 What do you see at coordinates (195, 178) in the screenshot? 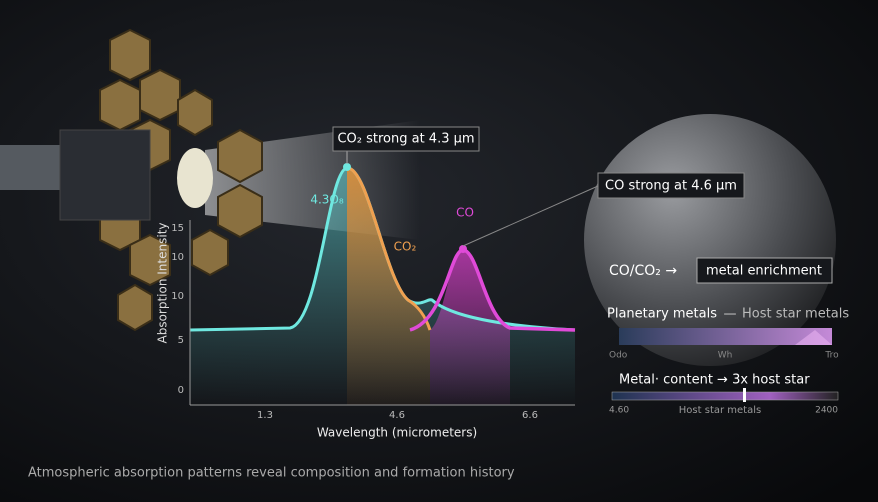
I see `telescope-mirror` at bounding box center [195, 178].